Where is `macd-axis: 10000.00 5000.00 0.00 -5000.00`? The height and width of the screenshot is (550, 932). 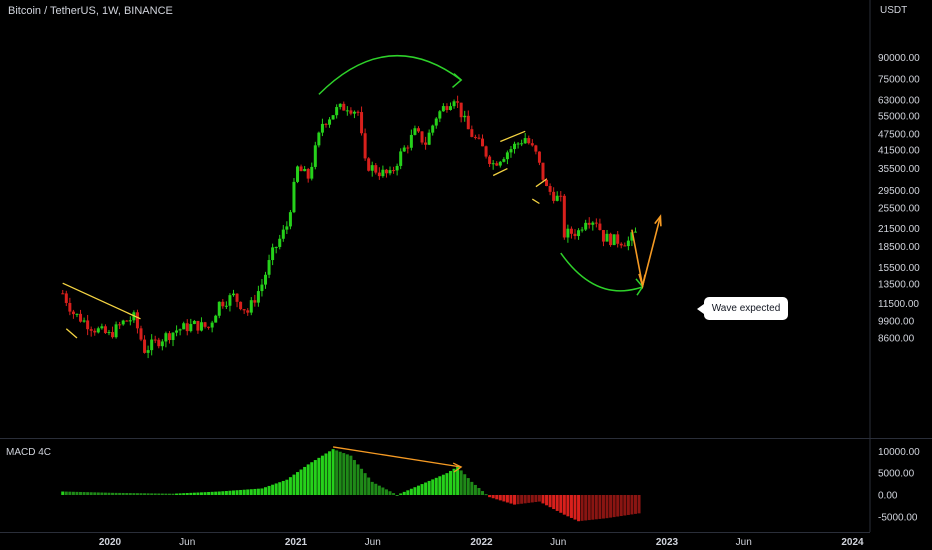
macd-axis: 10000.00 5000.00 0.00 -5000.00 is located at coordinates (899, 485).